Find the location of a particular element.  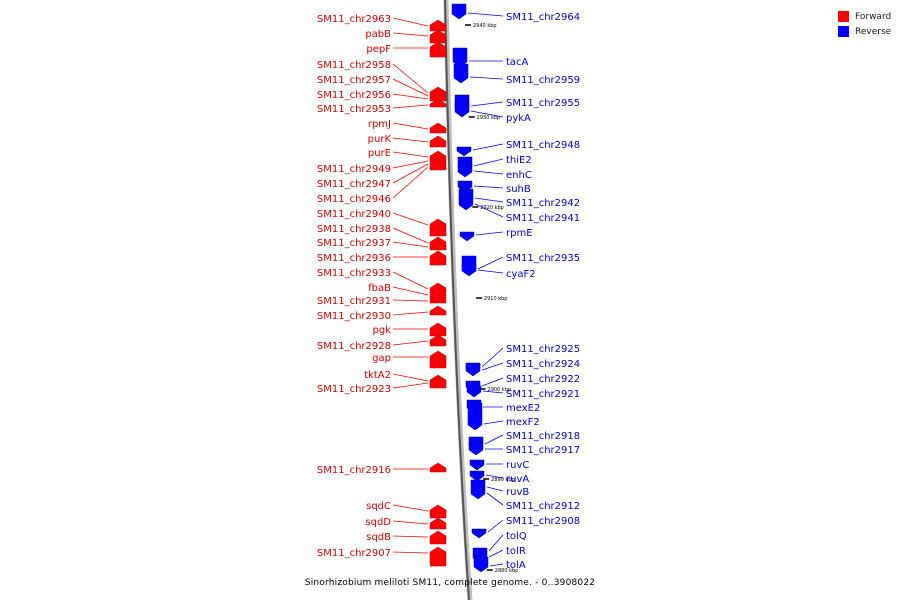

reverse-gene-label: cyaF2 is located at coordinates (521, 274).